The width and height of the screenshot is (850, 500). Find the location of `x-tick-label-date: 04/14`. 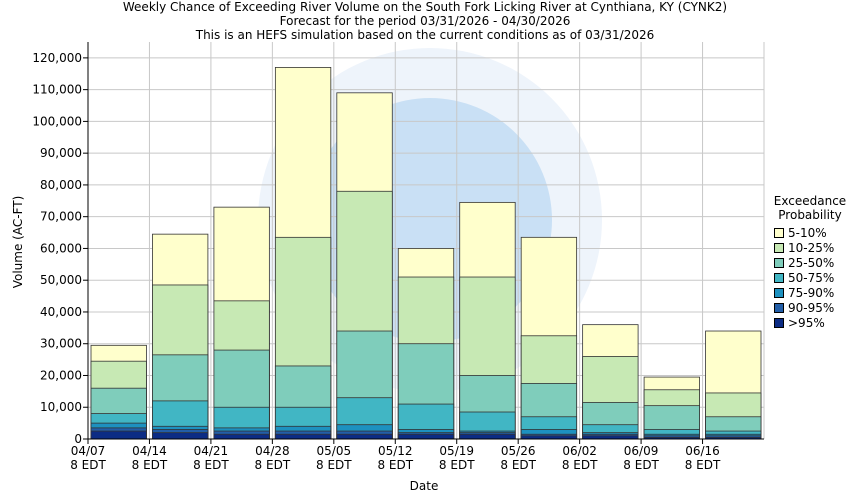

x-tick-label-date: 04/14 is located at coordinates (149, 451).